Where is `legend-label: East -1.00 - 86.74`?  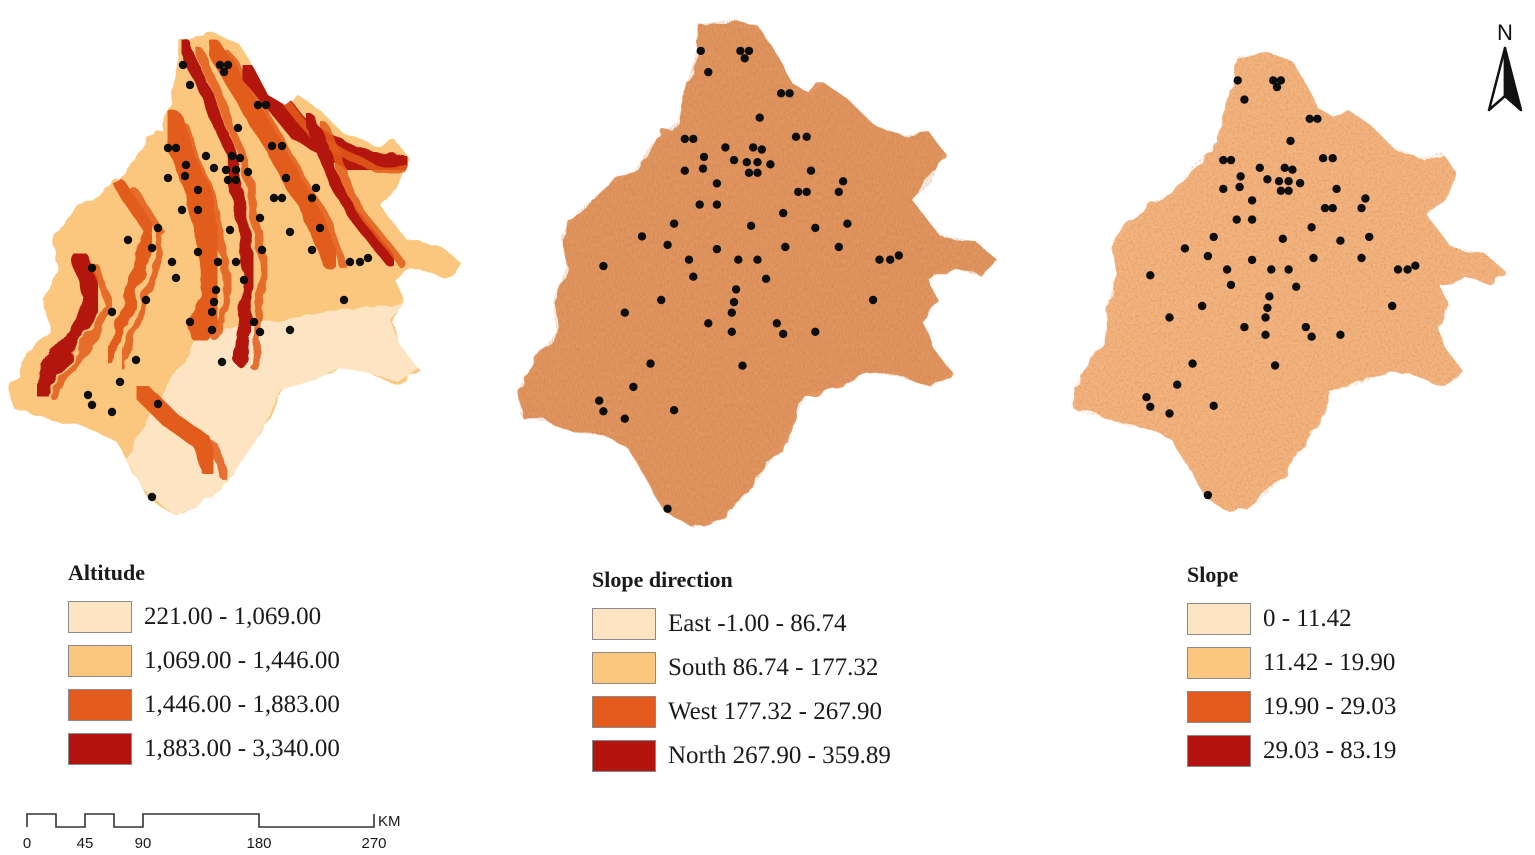 legend-label: East -1.00 - 86.74 is located at coordinates (757, 623).